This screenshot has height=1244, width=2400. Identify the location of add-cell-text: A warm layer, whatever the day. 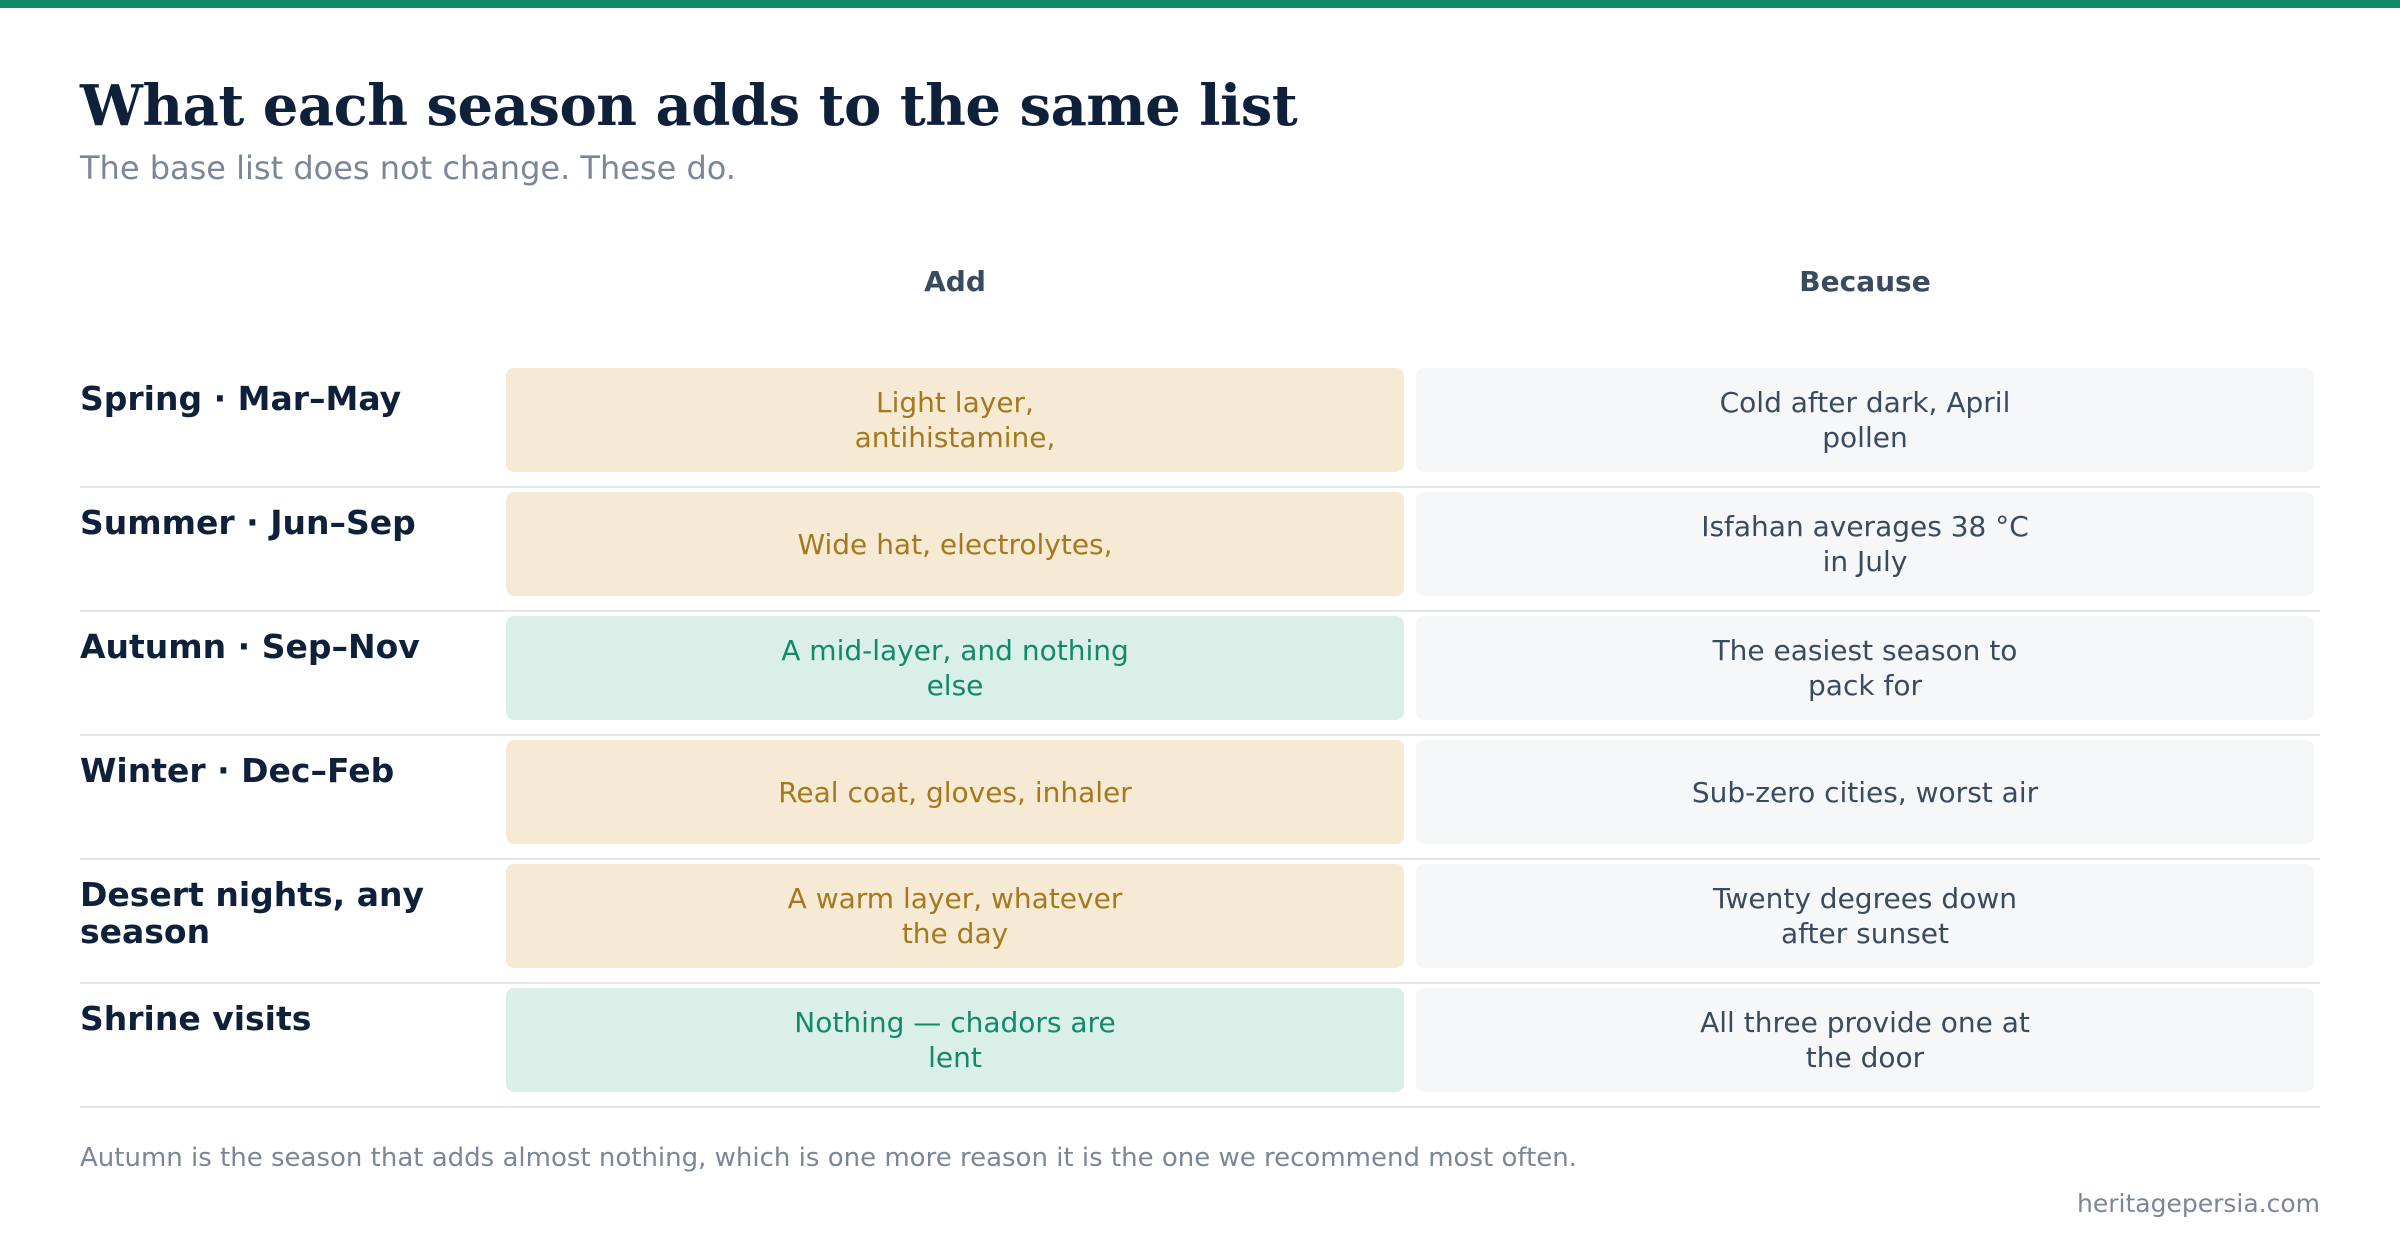
(955, 916).